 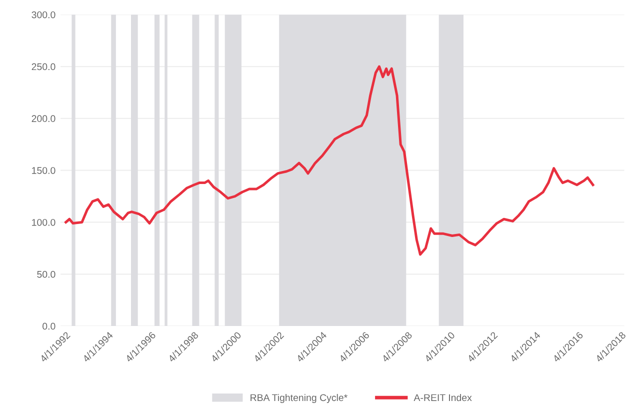 What do you see at coordinates (44, 118) in the screenshot?
I see `y-tick-label: 200.0` at bounding box center [44, 118].